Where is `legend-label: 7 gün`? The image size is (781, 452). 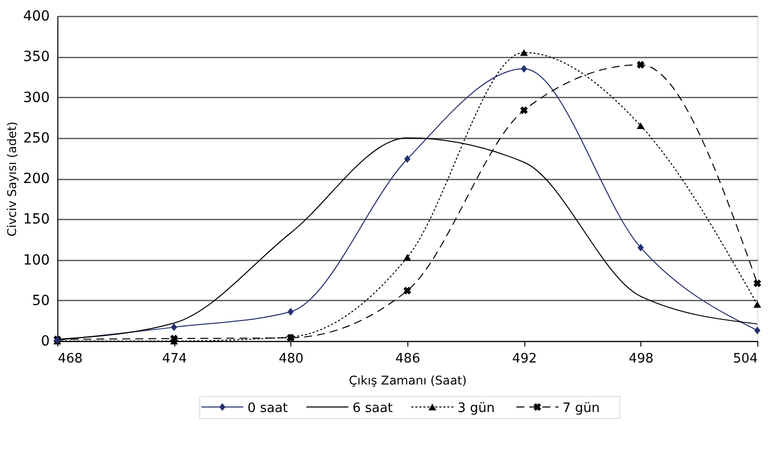
legend-label: 7 gün is located at coordinates (581, 408).